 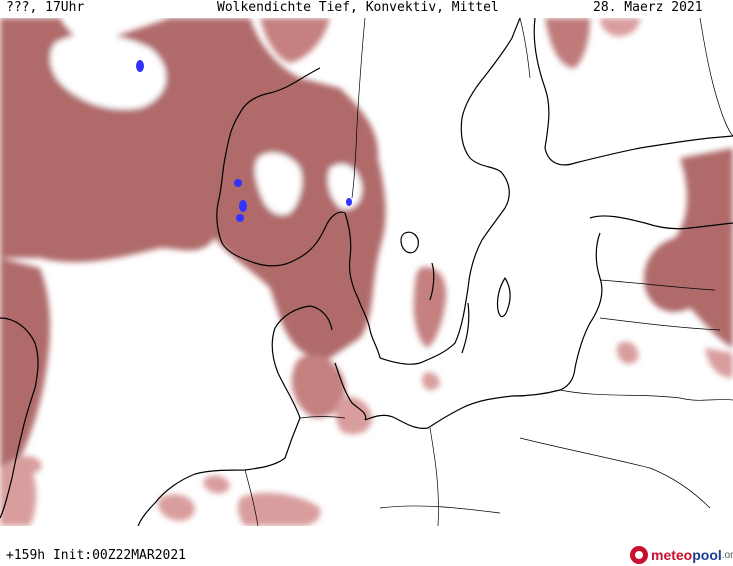 What do you see at coordinates (438, 412) in the screenshot?
I see `coast-poland-germany` at bounding box center [438, 412].